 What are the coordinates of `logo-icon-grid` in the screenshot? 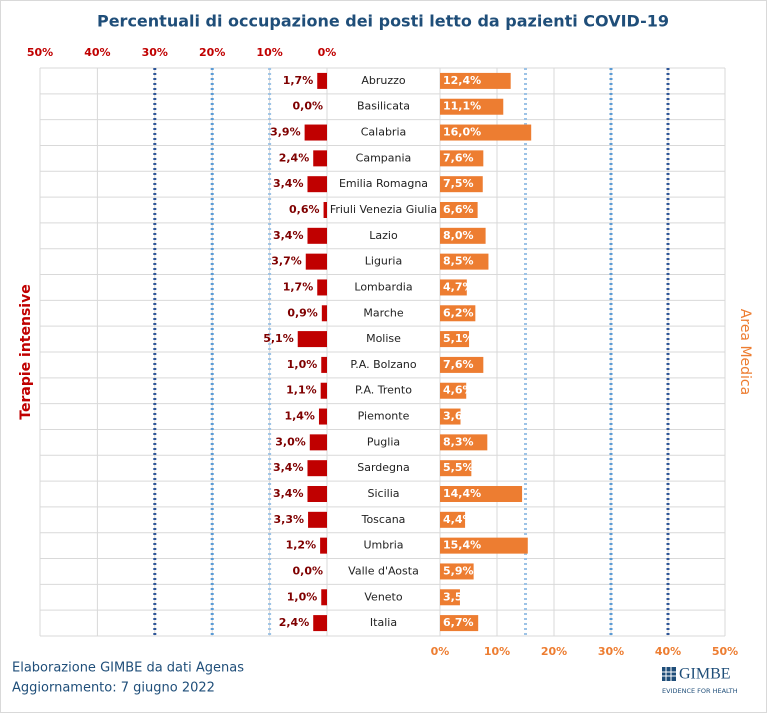 It's located at (669, 674).